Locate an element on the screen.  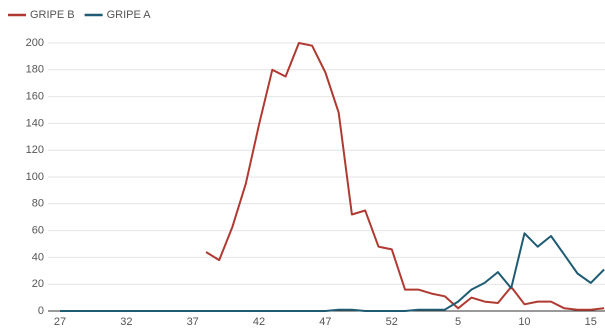
x-tick-label: 27 is located at coordinates (60, 322).